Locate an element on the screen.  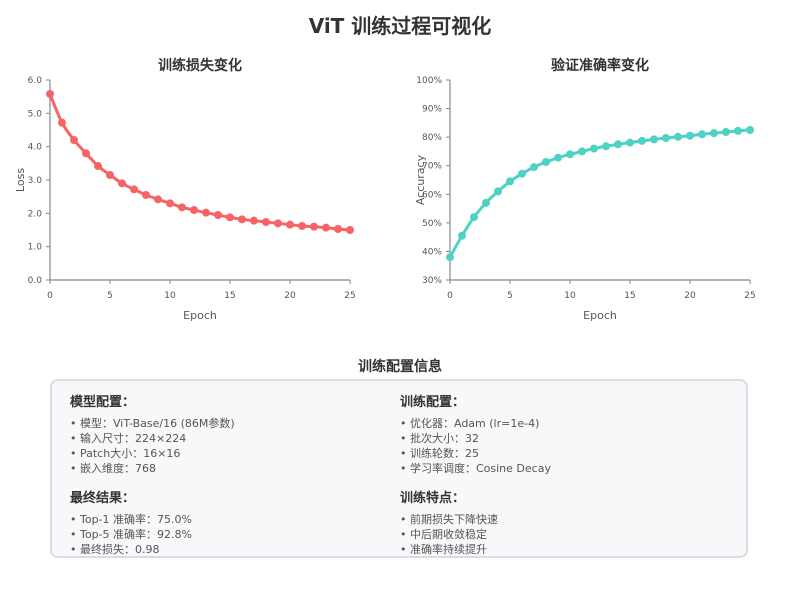
y-tick-label: 100% is located at coordinates (429, 81).